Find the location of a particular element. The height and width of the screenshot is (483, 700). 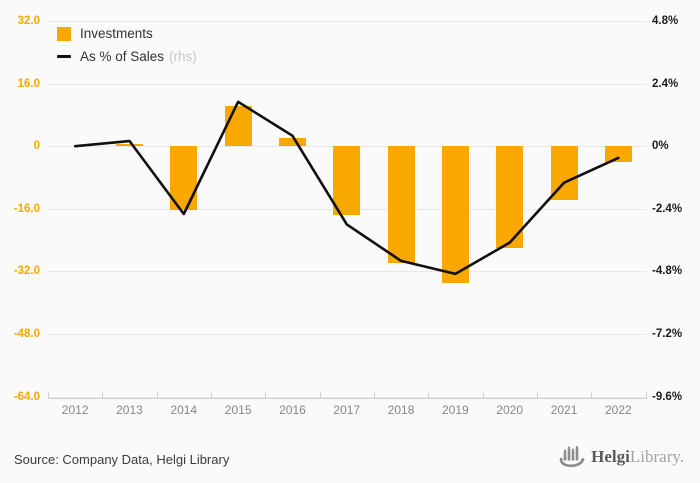

x-axis-year-label: 2015 is located at coordinates (238, 410).